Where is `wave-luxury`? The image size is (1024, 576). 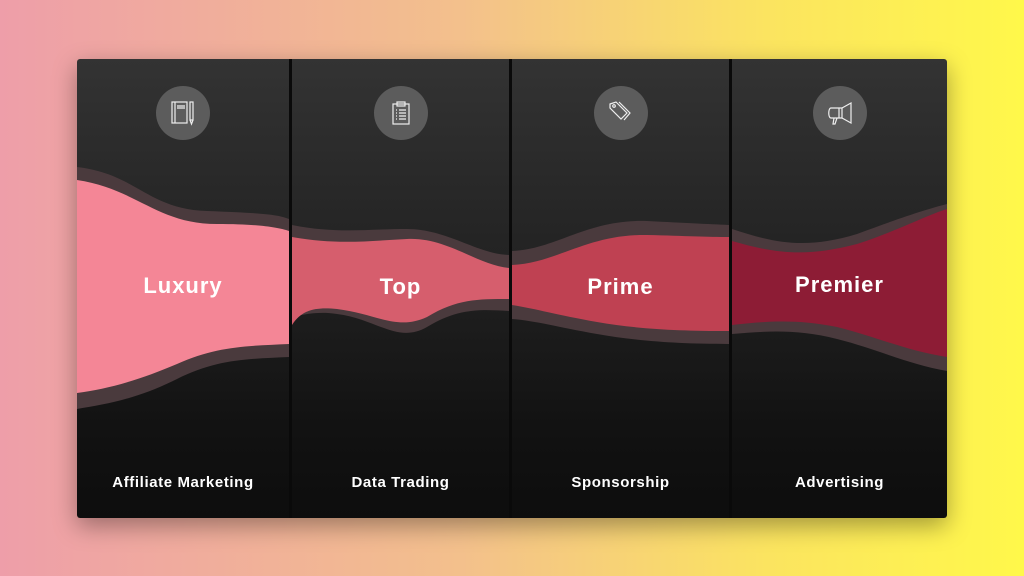 wave-luxury is located at coordinates (183, 288).